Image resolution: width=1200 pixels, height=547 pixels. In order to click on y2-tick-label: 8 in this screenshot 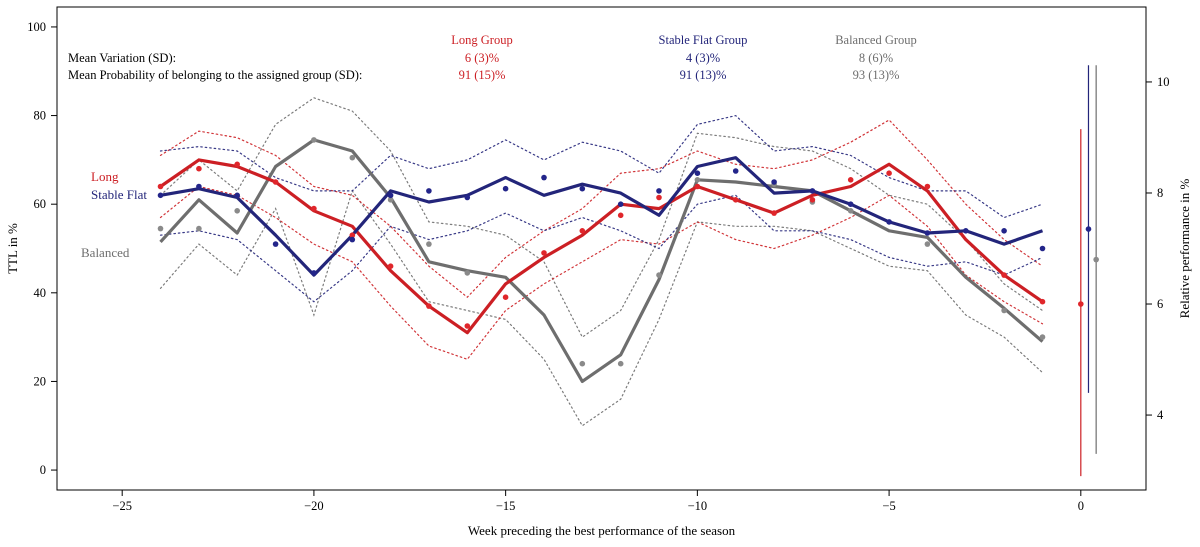, I will do `click(1160, 193)`.